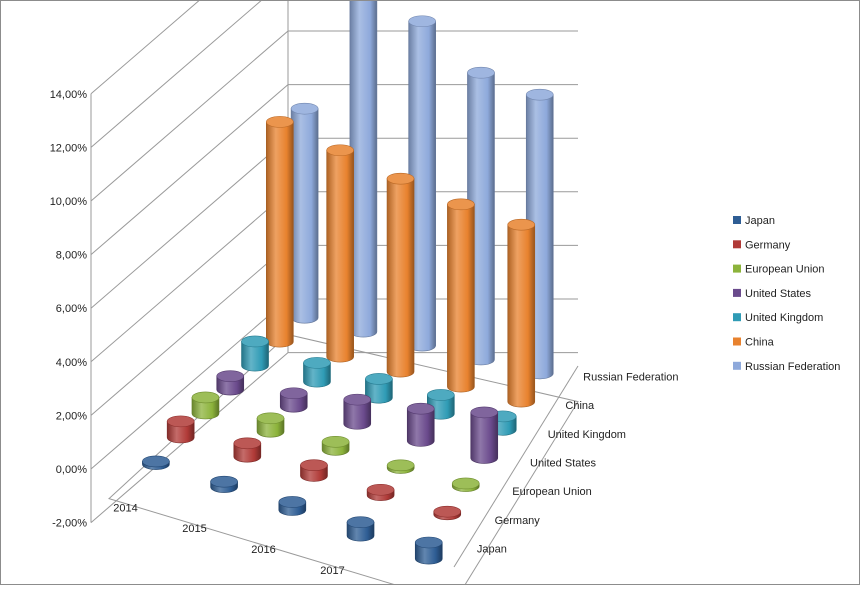 Image resolution: width=860 pixels, height=589 pixels. I want to click on legend-label-russian-federation: Russian Federation, so click(792, 367).